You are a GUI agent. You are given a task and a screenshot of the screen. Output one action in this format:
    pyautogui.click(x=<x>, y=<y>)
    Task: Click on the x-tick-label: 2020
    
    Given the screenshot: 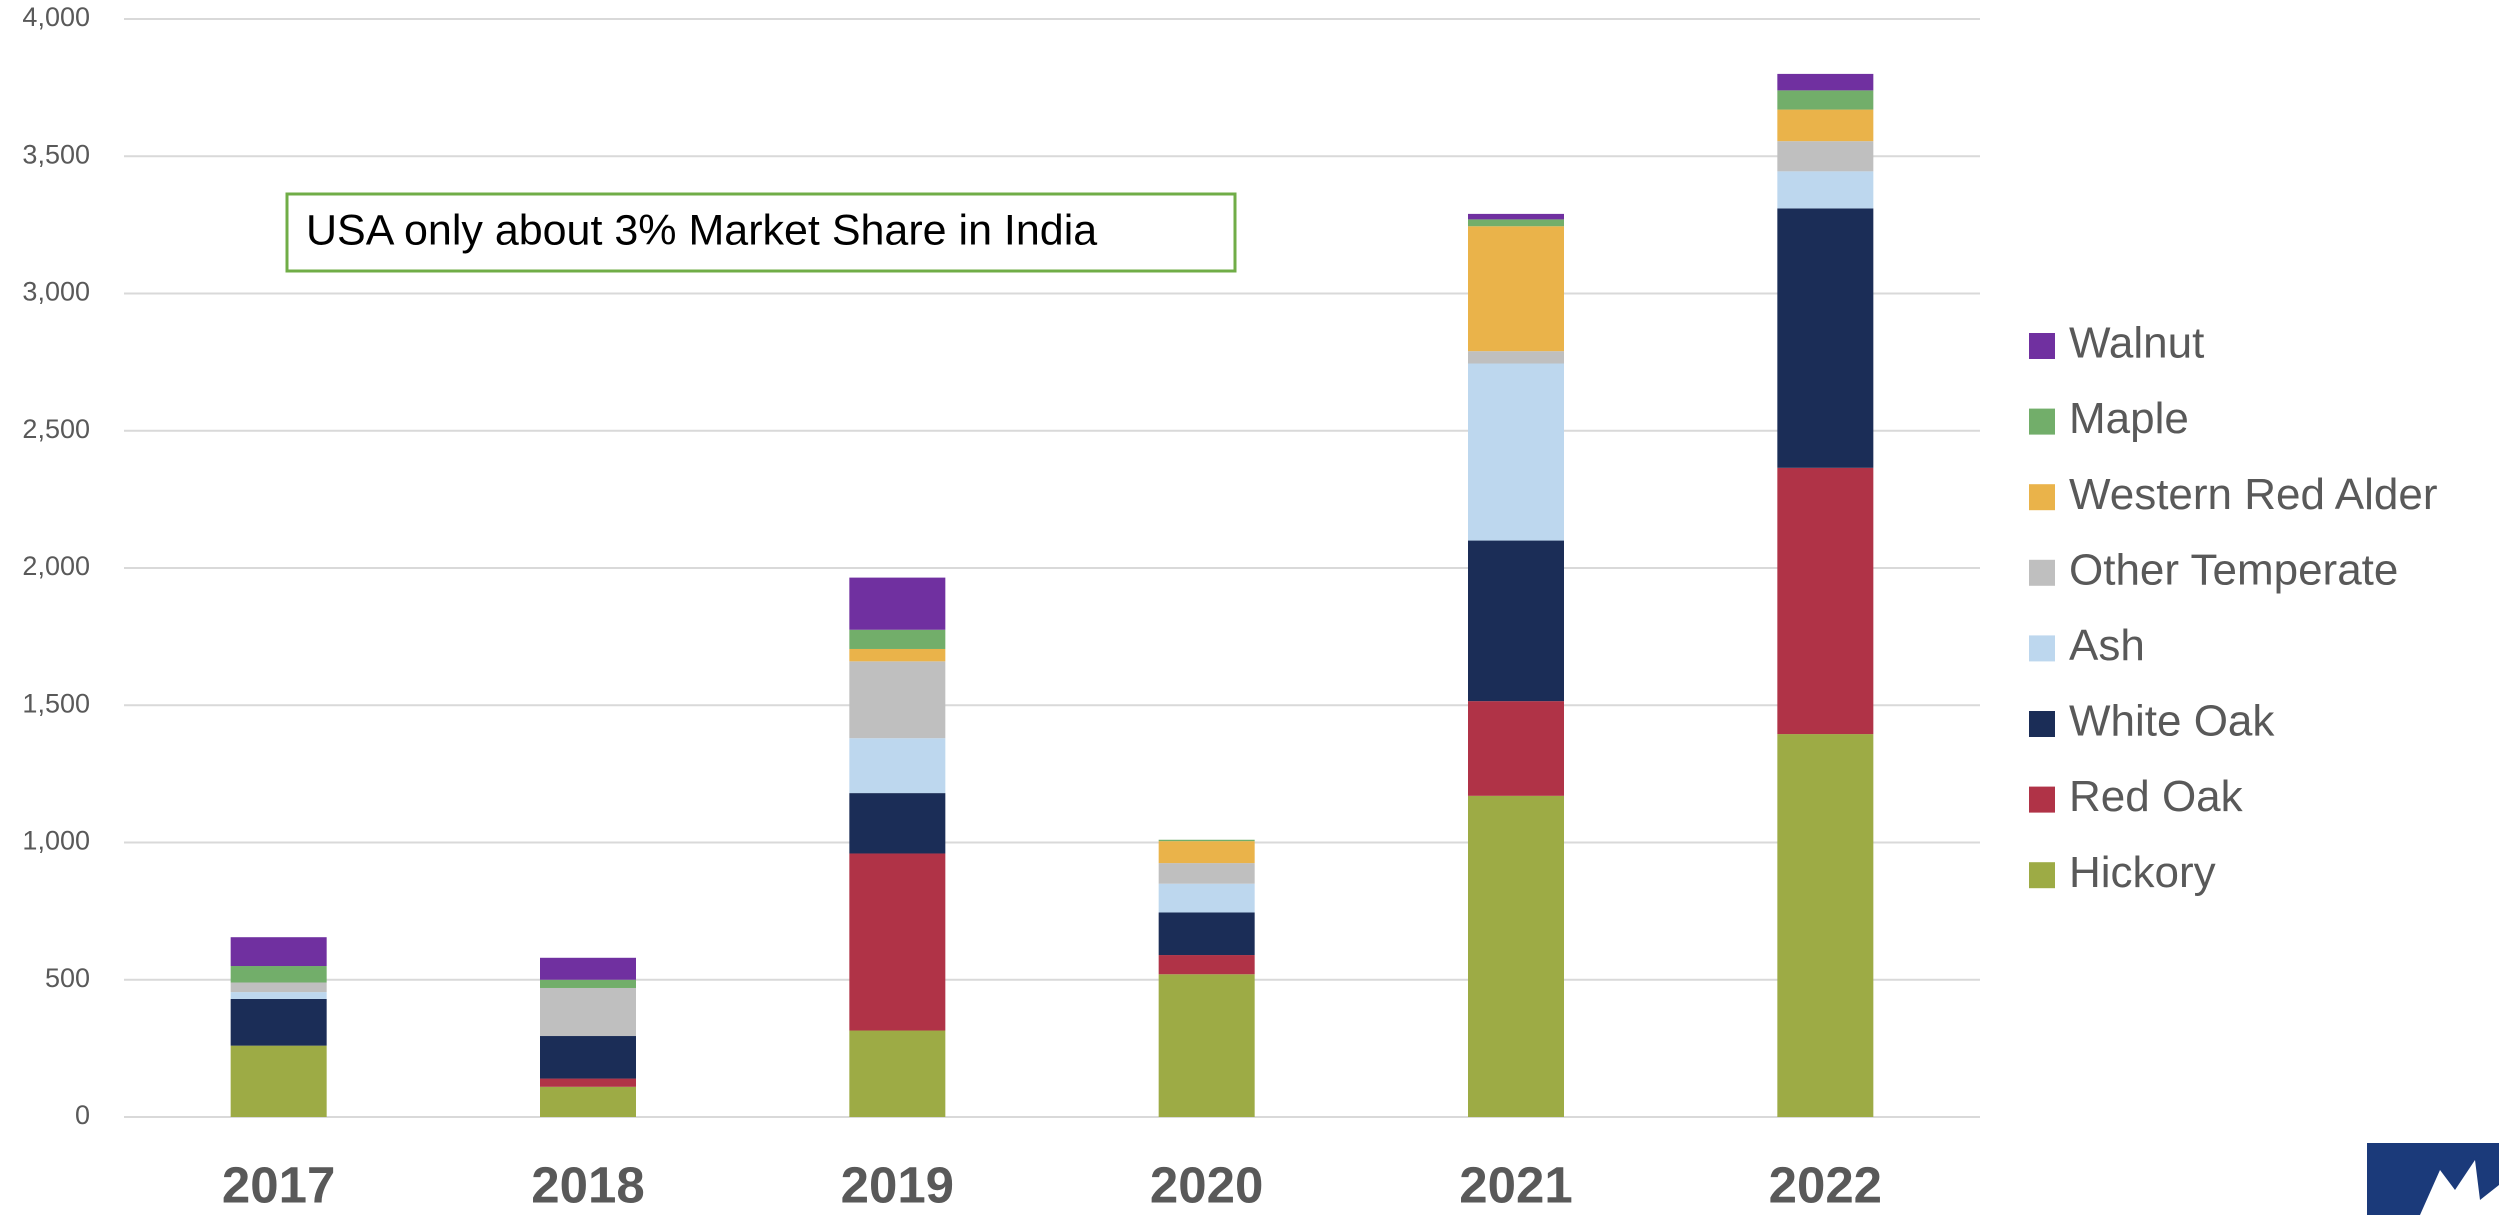 What is the action you would take?
    pyautogui.click(x=1206, y=1184)
    